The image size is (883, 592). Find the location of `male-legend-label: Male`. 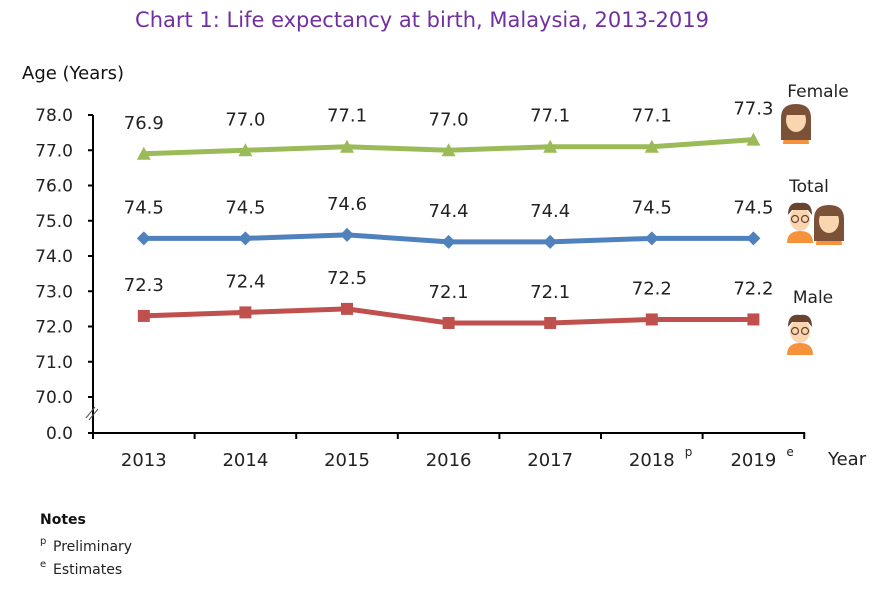

male-legend-label: Male is located at coordinates (813, 298).